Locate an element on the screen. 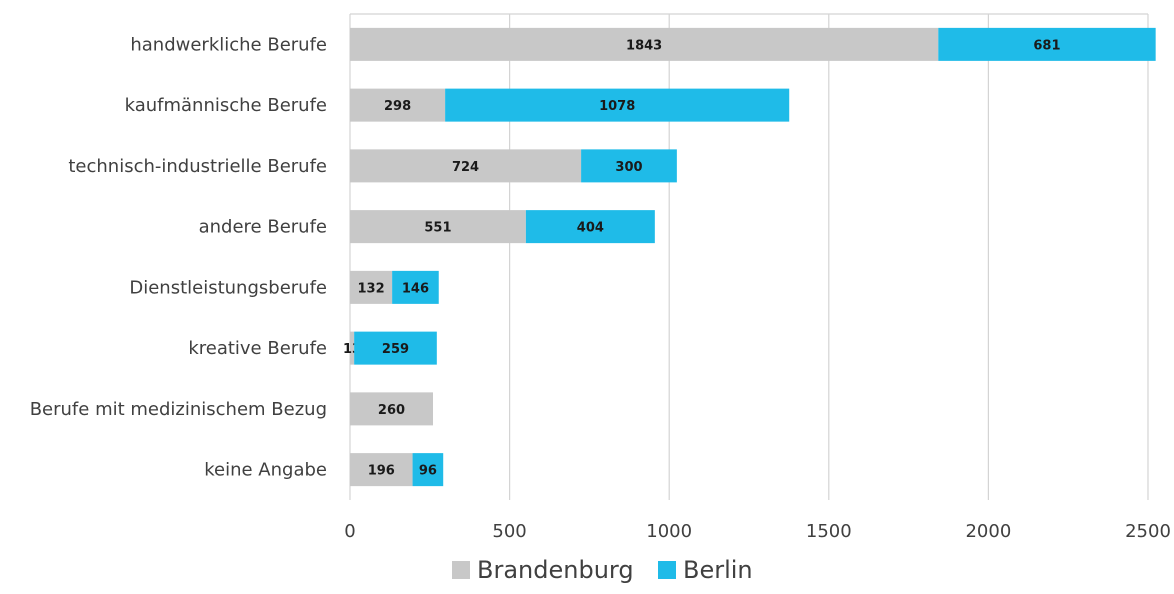  bar-brandenburg-kaufm-nnische-berufe is located at coordinates (398, 105).